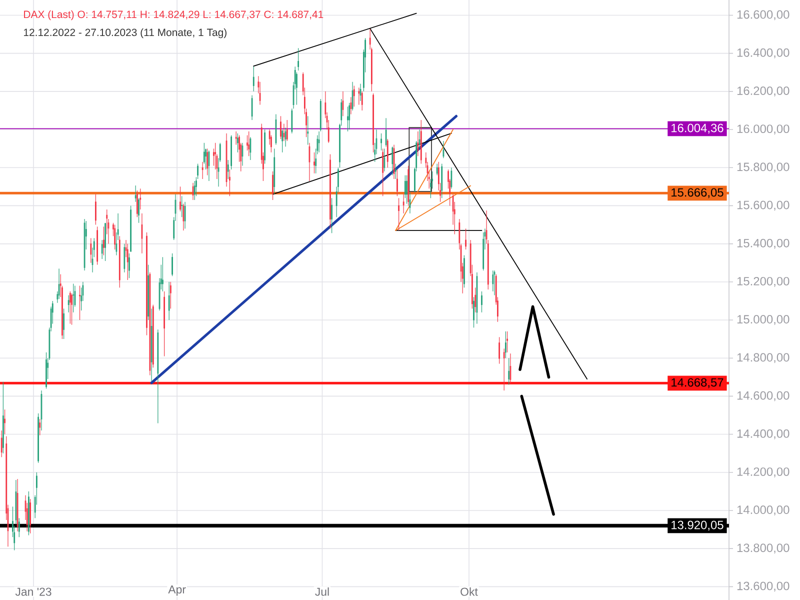  I want to click on y-tick-label: 14.800,00, so click(763, 358).